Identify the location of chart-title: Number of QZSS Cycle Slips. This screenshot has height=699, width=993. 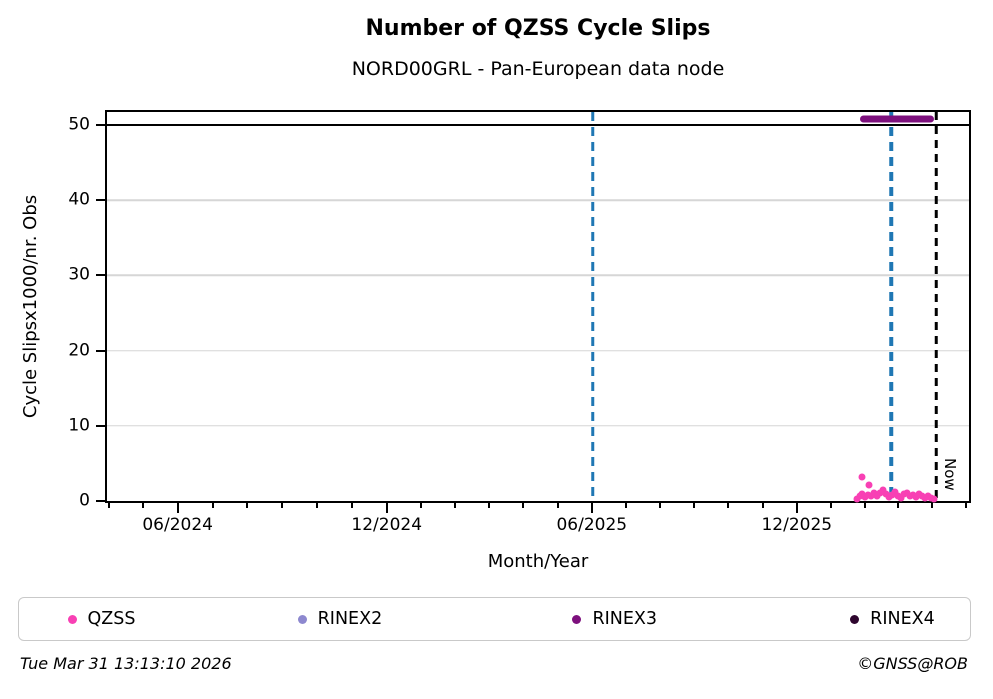
(538, 28).